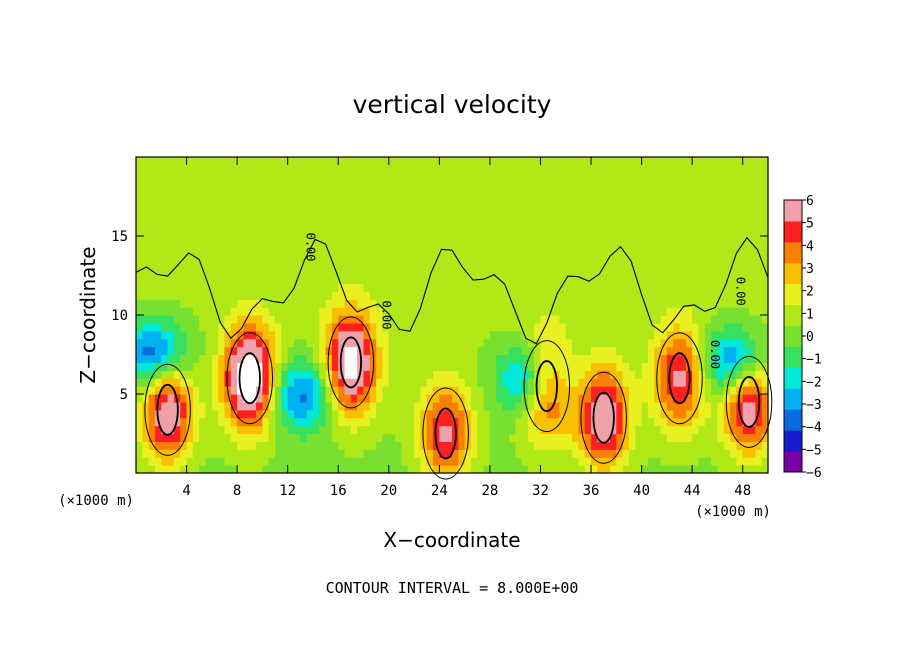 Image resolution: width=904 pixels, height=654 pixels. What do you see at coordinates (386, 315) in the screenshot?
I see `contour-value-label: 0.00` at bounding box center [386, 315].